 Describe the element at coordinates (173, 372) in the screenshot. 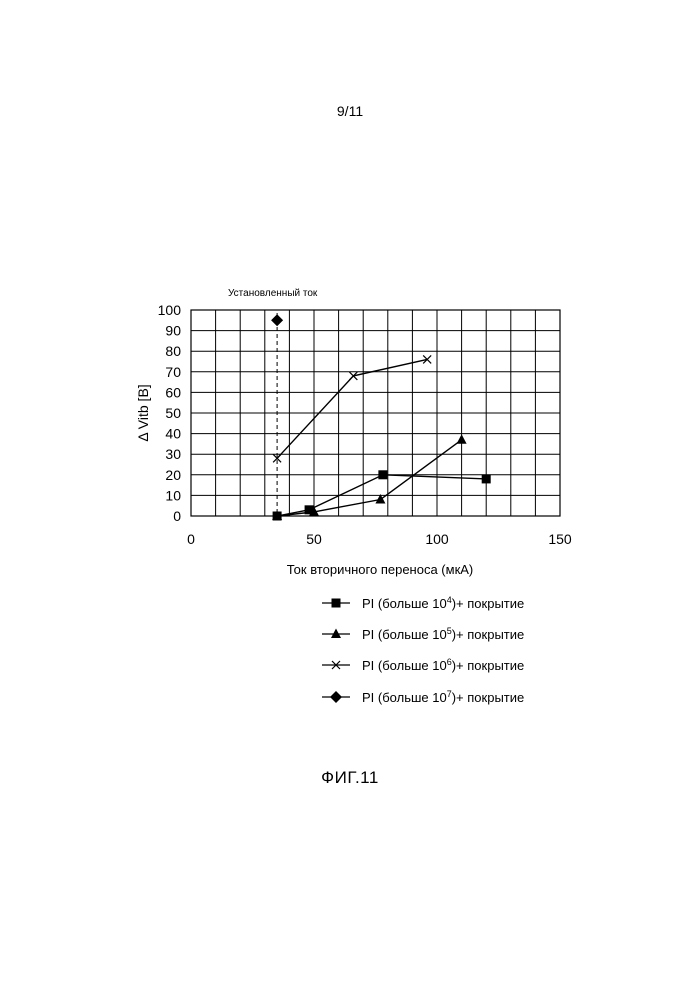

I see `y-tick-label: 70` at that location.